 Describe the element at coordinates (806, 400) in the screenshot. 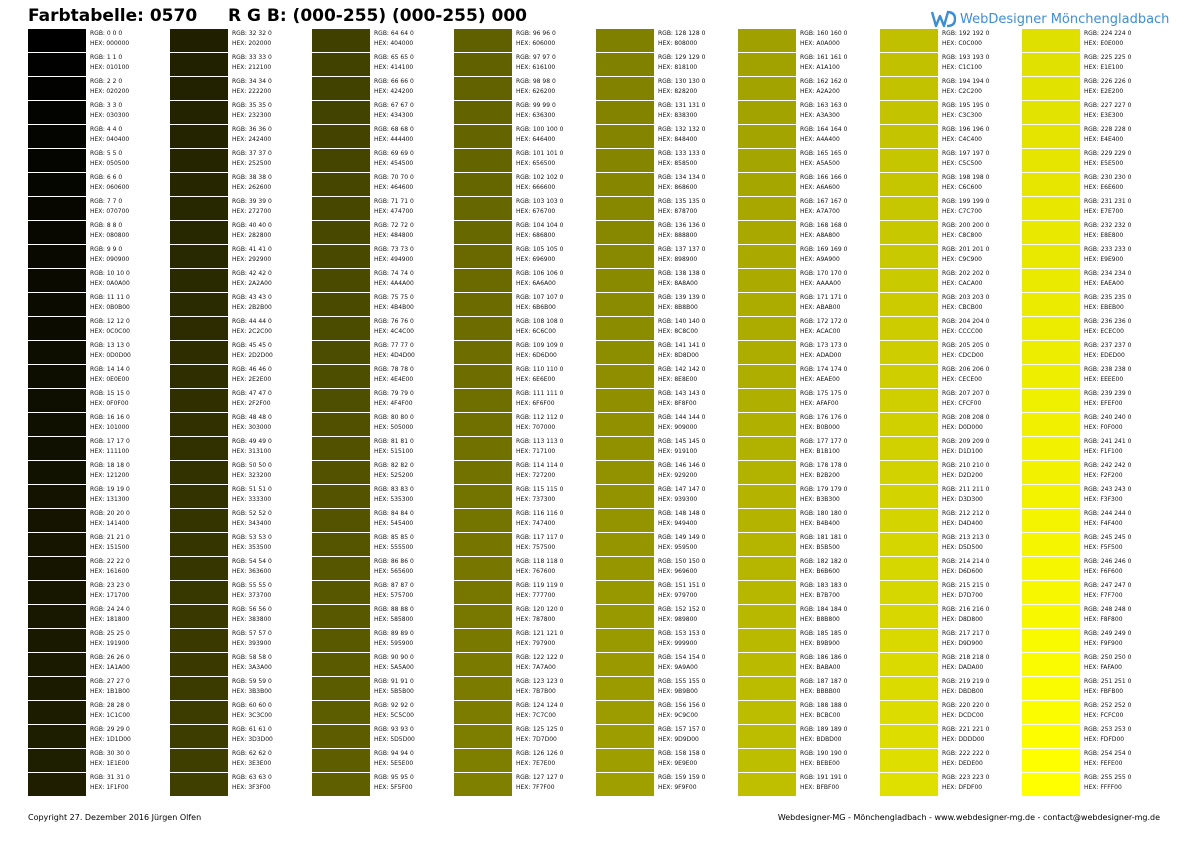

I see `color-row: RGB: 175 175 0 HEX: AFAF00` at that location.